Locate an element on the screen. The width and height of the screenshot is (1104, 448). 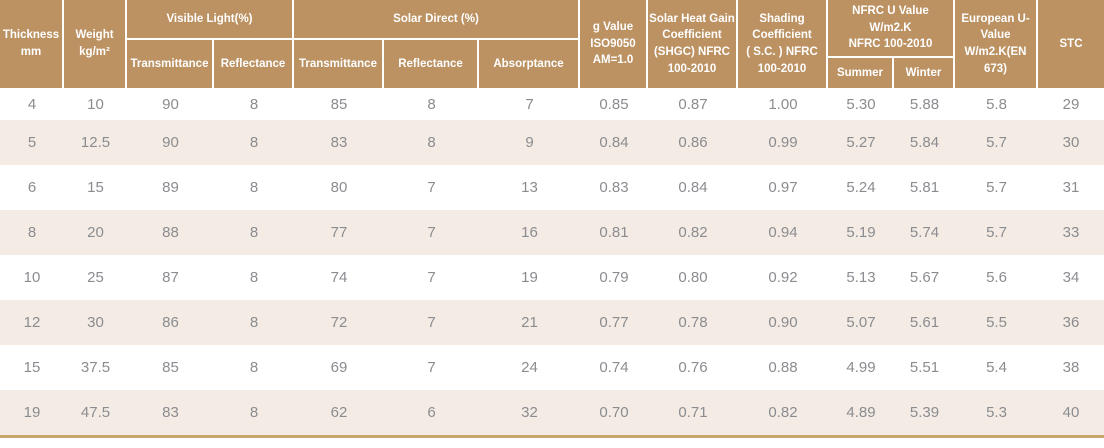
table-cell: 0.86 is located at coordinates (693, 142).